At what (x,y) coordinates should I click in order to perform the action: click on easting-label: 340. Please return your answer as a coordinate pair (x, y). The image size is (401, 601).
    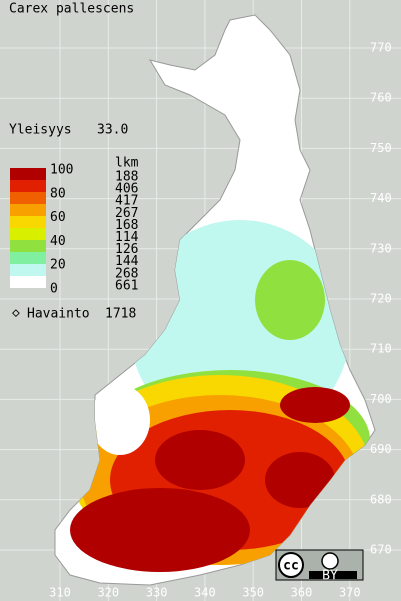
    Looking at the image, I should click on (205, 593).